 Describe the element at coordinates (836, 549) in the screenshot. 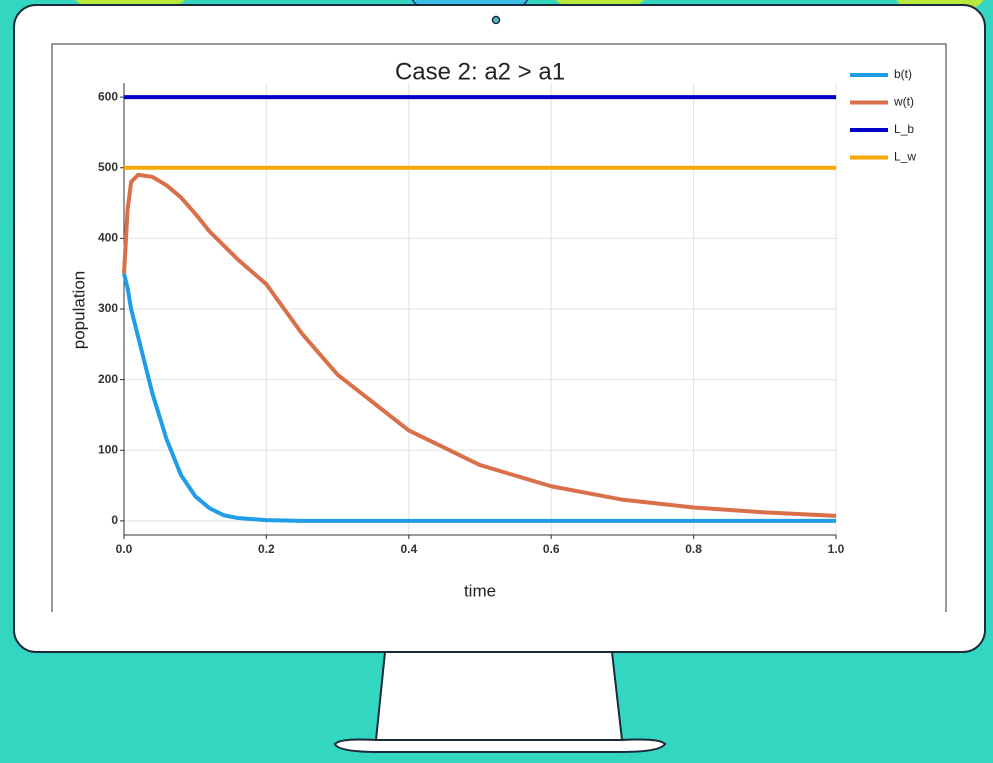

I see `x-tick-label: 1.0` at that location.